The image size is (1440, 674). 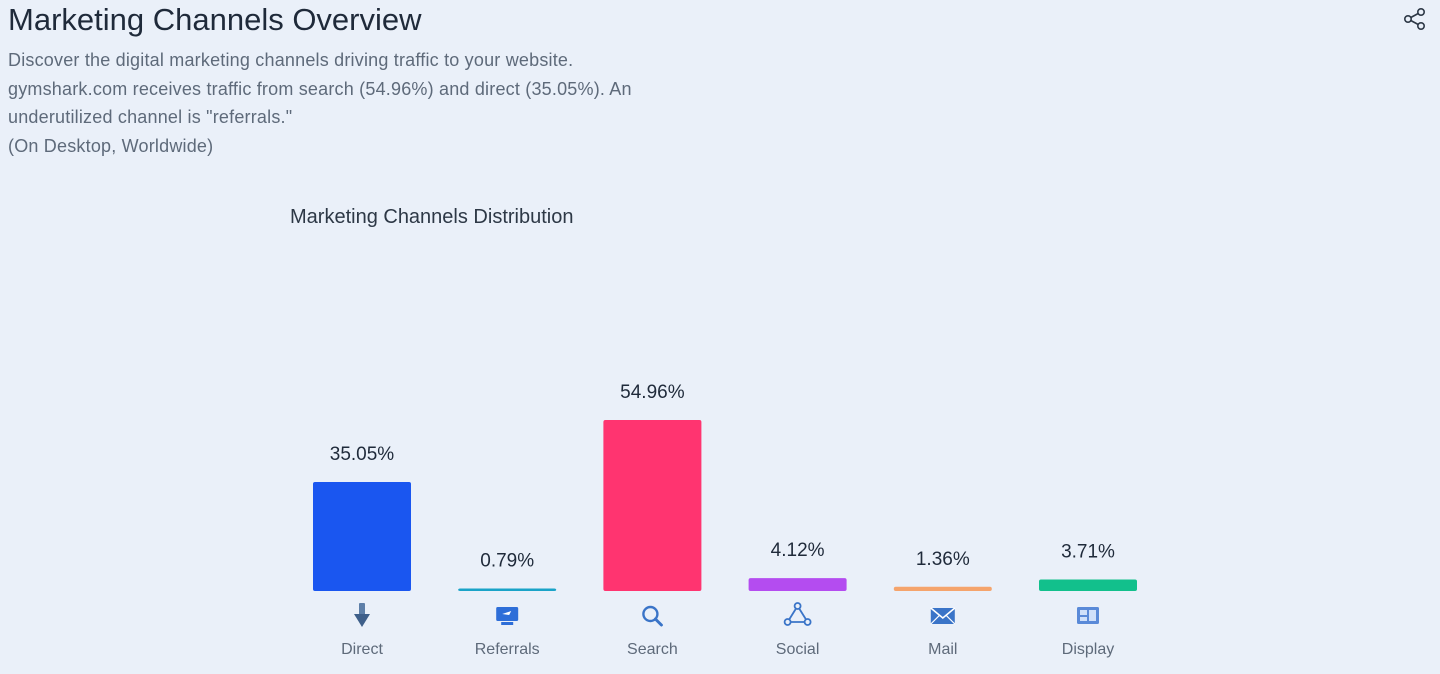 I want to click on arrow-down-icon, so click(x=362, y=615).